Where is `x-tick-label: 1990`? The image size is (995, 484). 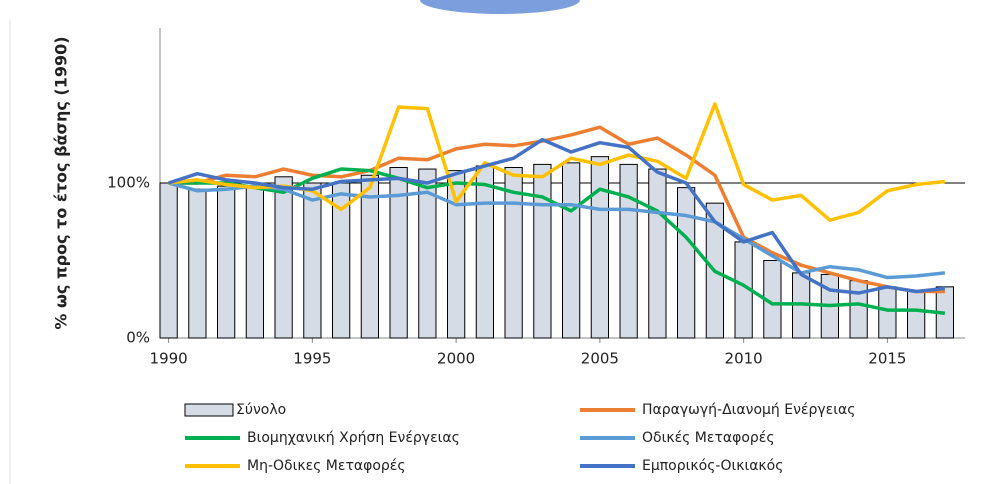
x-tick-label: 1990 is located at coordinates (169, 359).